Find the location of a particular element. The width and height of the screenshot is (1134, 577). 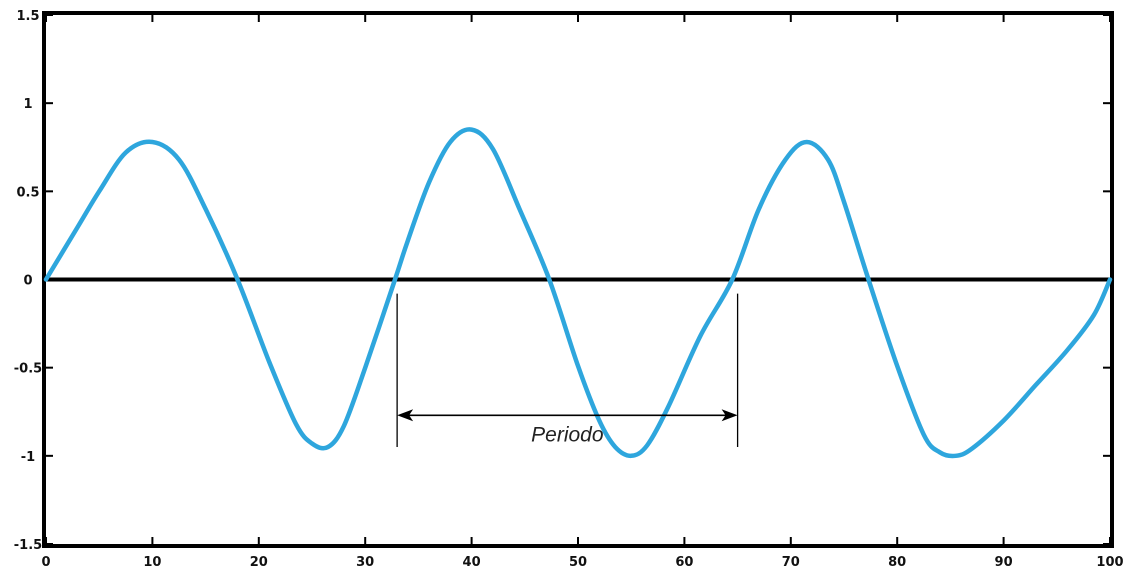

x-tick-label: 90 is located at coordinates (1004, 562).